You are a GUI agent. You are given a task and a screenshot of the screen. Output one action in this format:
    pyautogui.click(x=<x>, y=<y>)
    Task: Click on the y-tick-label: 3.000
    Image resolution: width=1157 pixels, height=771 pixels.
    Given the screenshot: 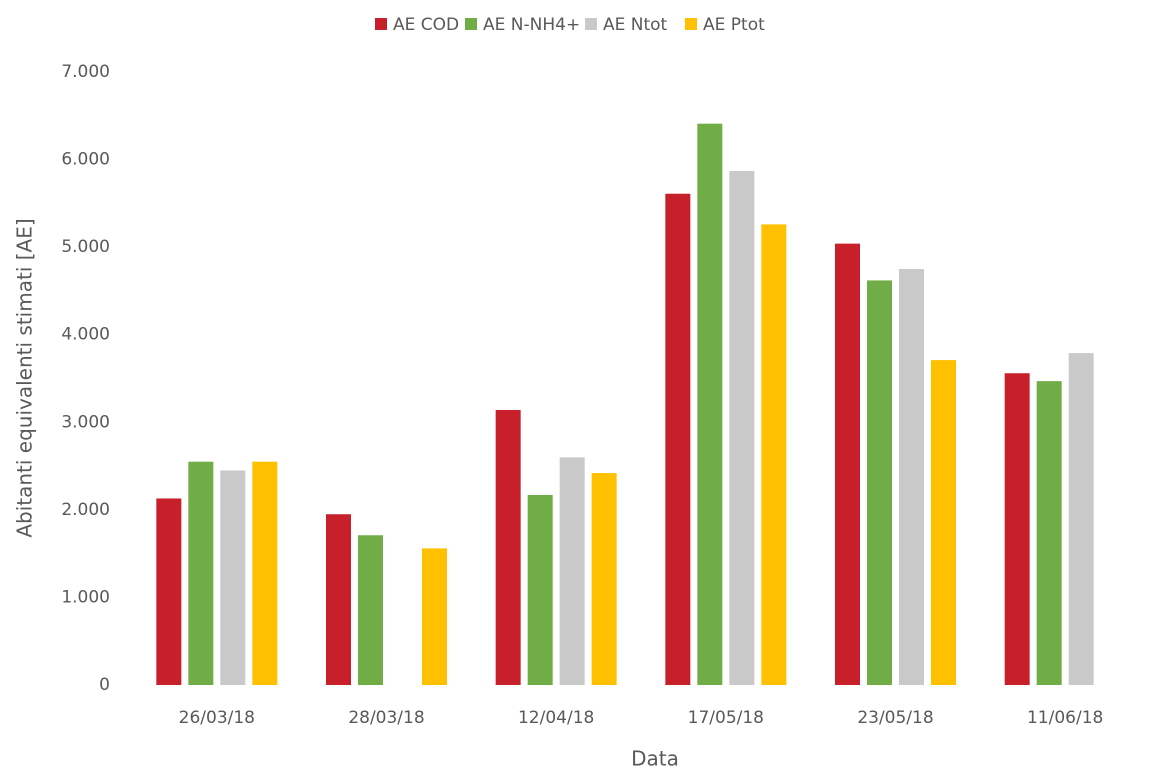 What is the action you would take?
    pyautogui.click(x=85, y=422)
    